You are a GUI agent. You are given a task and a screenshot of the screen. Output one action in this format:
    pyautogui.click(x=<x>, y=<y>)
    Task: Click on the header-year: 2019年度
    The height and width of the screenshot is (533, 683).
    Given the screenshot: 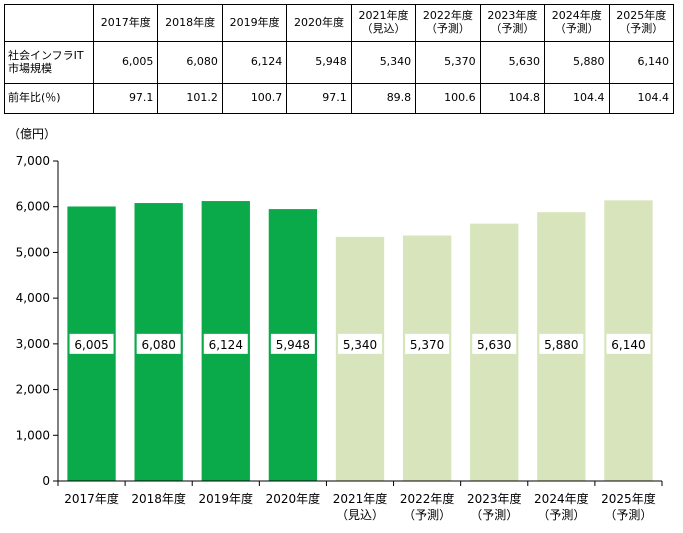 What is the action you would take?
    pyautogui.click(x=254, y=22)
    